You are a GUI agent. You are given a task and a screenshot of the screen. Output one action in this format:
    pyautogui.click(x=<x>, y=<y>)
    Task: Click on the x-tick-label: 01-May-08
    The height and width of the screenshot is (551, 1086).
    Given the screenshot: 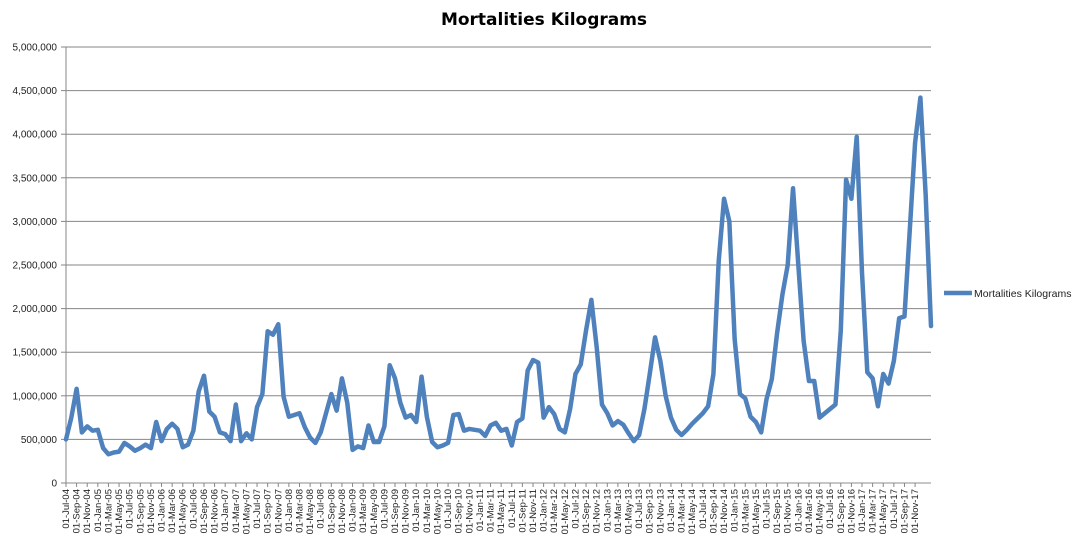 What is the action you would take?
    pyautogui.click(x=310, y=511)
    